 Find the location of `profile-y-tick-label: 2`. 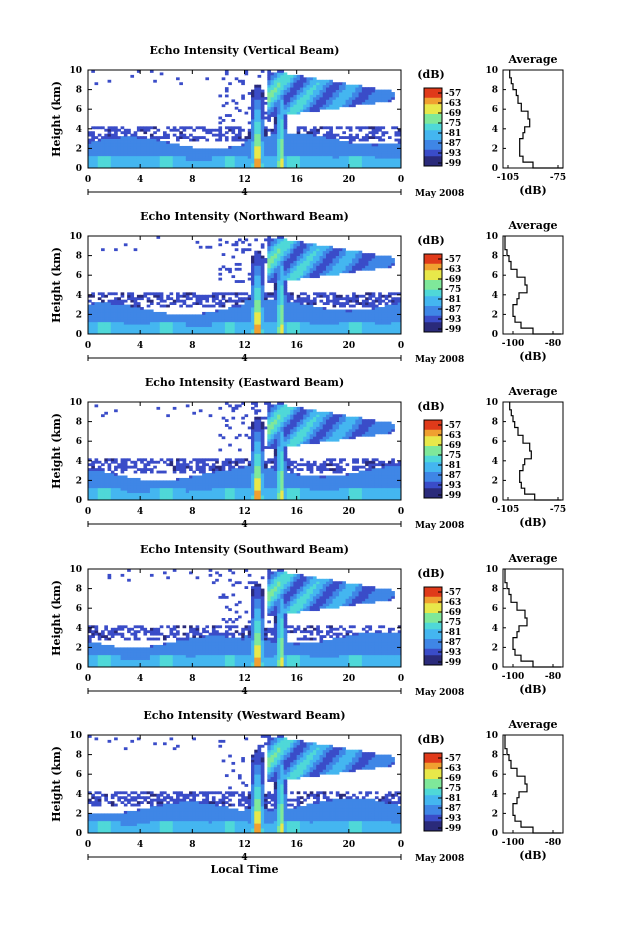

profile-y-tick-label: 2 is located at coordinates (495, 315).